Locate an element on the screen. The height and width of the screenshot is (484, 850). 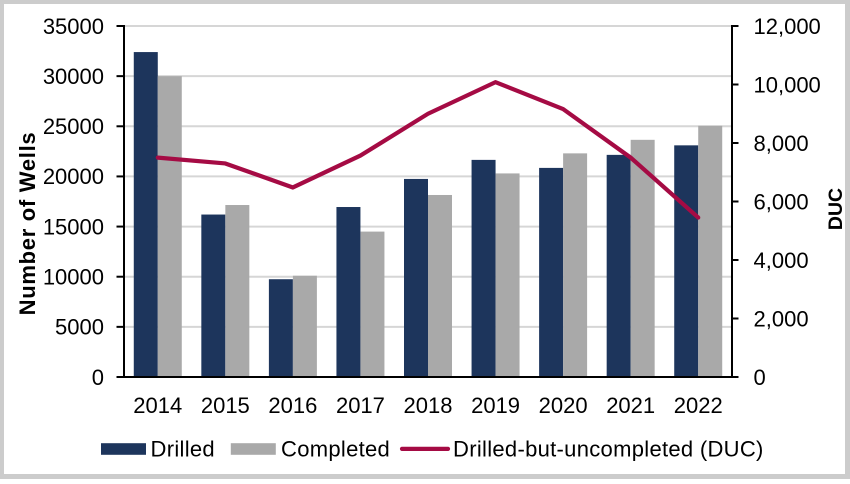
svg-text: 10,000 is located at coordinates (787, 84).